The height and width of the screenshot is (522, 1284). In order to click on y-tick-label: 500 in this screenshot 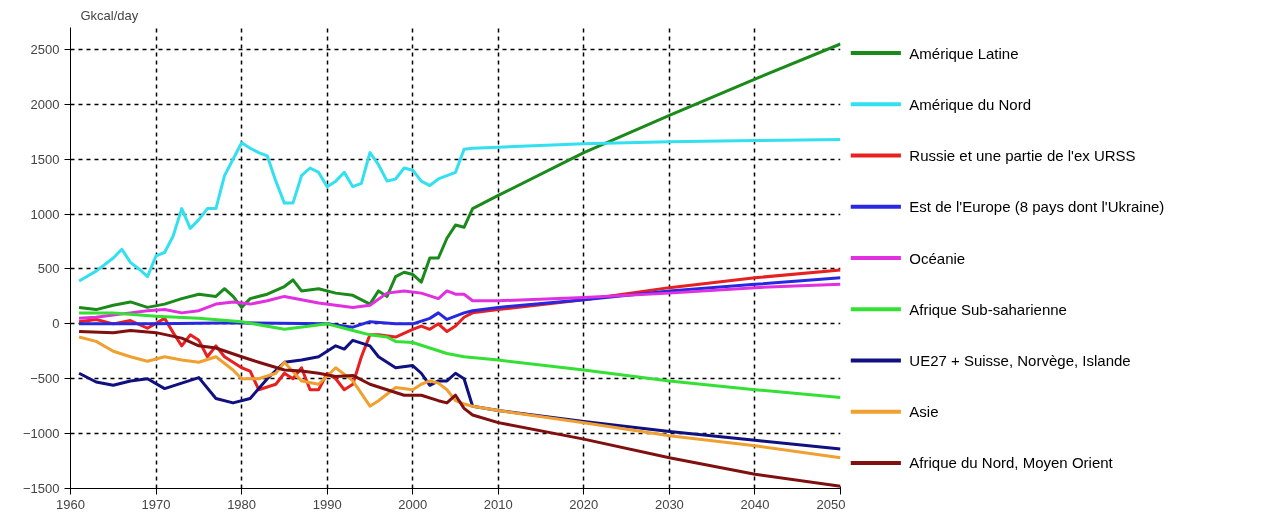, I will do `click(48, 269)`.